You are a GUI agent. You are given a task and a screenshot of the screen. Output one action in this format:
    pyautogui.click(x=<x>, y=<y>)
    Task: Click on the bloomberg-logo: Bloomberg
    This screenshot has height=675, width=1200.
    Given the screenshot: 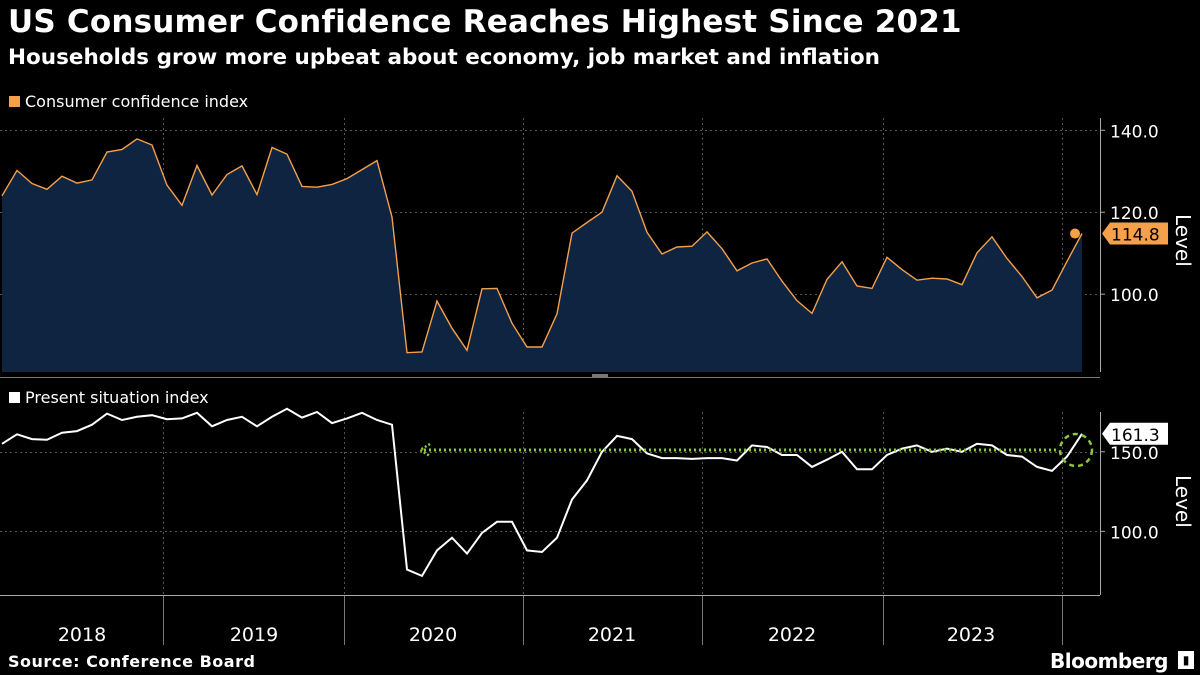 What is the action you would take?
    pyautogui.click(x=1109, y=661)
    